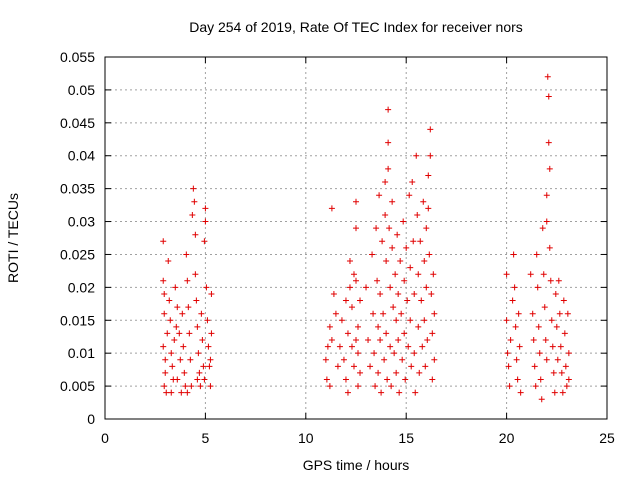 The image size is (640, 480). I want to click on y-tick-label: 0.05, so click(81, 90).